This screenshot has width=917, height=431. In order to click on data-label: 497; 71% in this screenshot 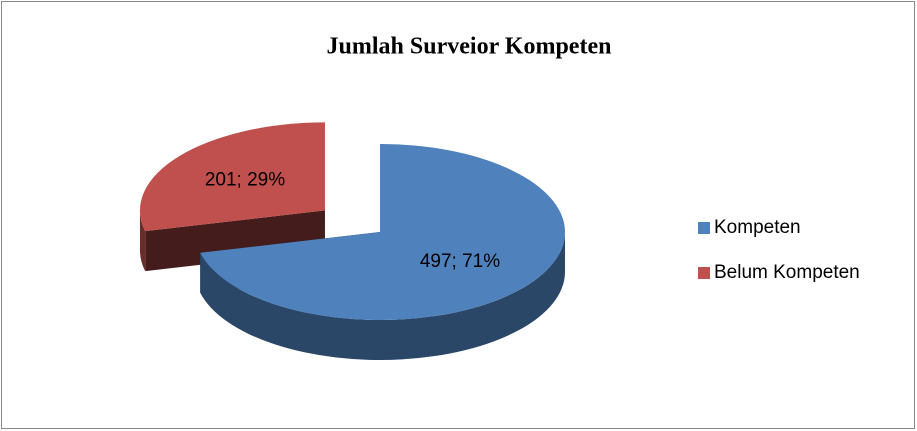, I will do `click(460, 261)`.